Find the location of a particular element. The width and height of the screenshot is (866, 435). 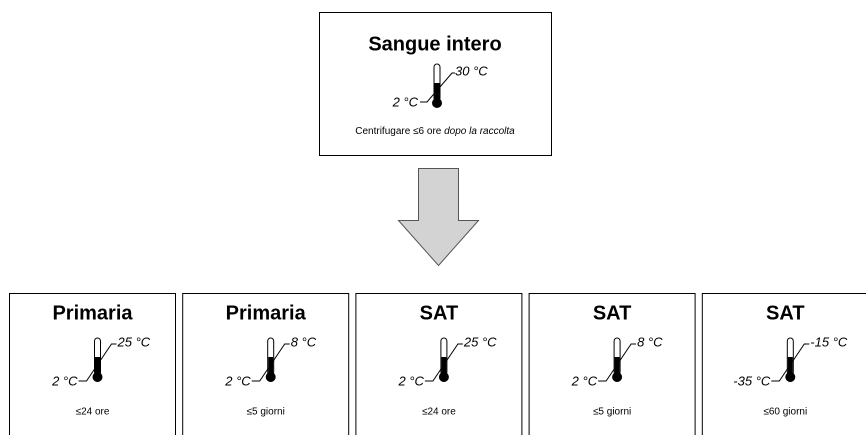

source-note: Centrifugare ≤6 ore dopo la raccolta is located at coordinates (435, 131).